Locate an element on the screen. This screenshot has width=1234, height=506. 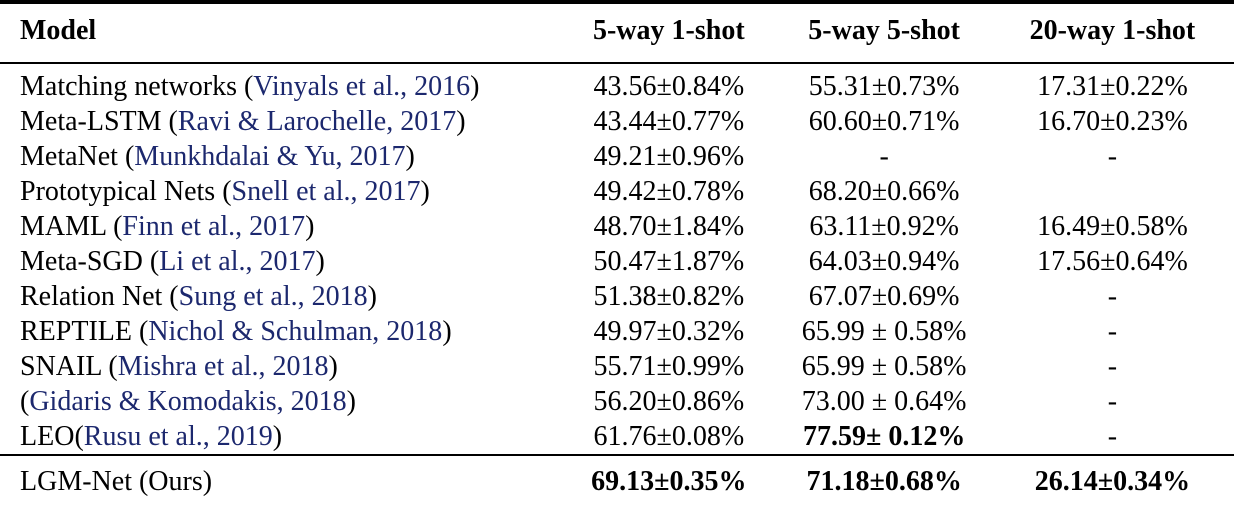
value-5way-1shot: 49.42±0.78% is located at coordinates (669, 191).